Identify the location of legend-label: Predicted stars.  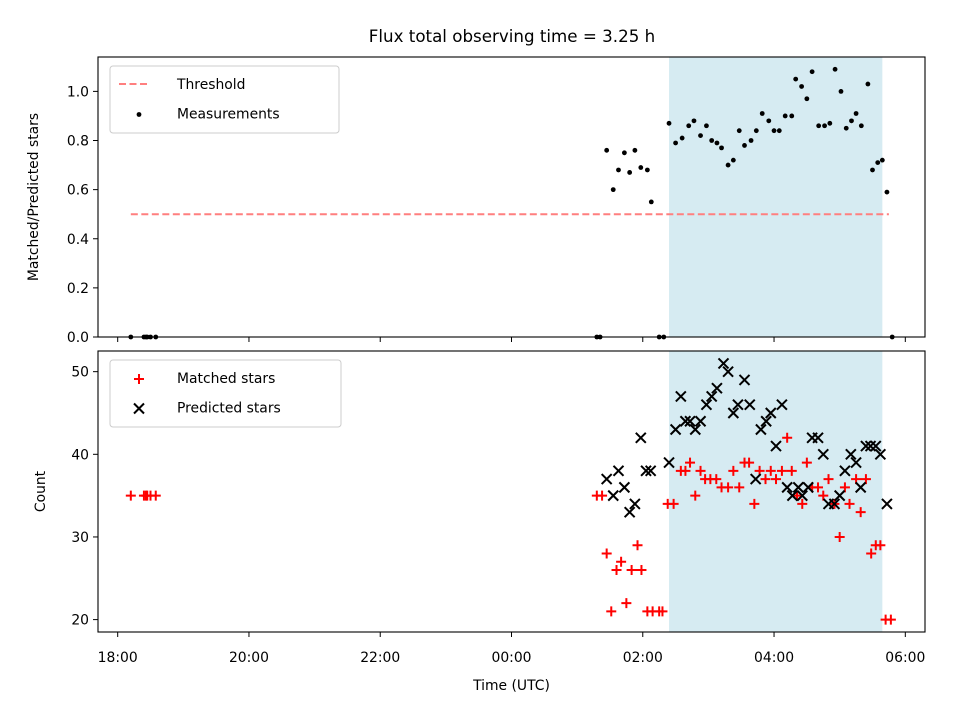
(229, 409).